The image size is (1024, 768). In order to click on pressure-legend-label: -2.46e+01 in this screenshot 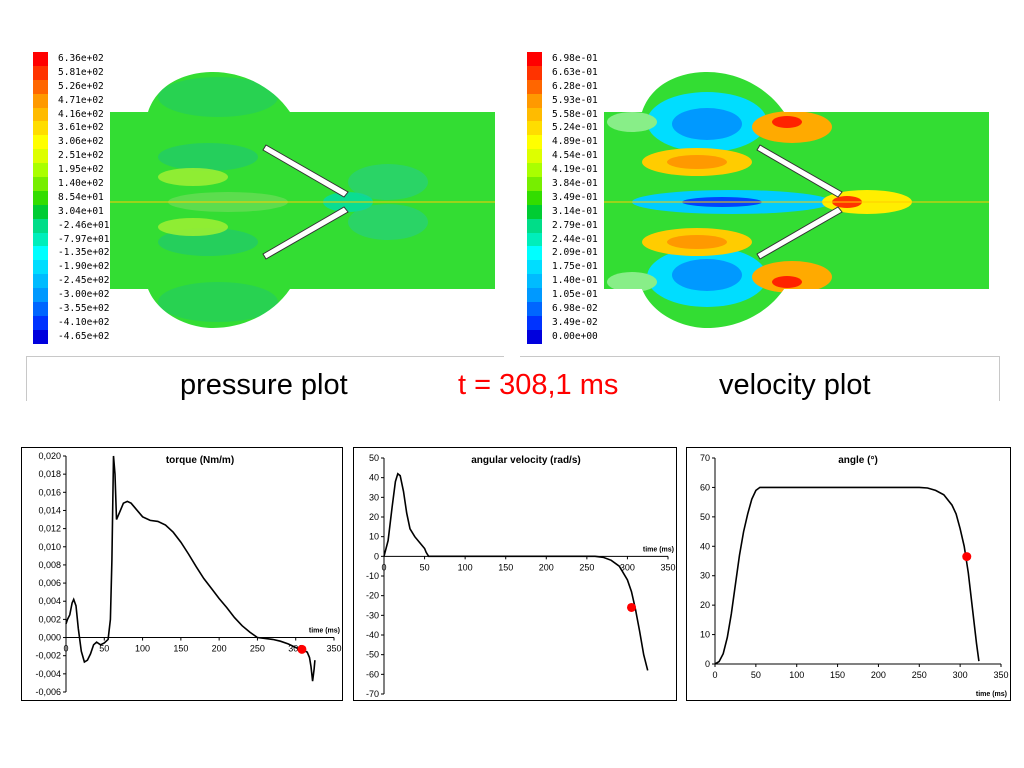, I will do `click(84, 225)`.